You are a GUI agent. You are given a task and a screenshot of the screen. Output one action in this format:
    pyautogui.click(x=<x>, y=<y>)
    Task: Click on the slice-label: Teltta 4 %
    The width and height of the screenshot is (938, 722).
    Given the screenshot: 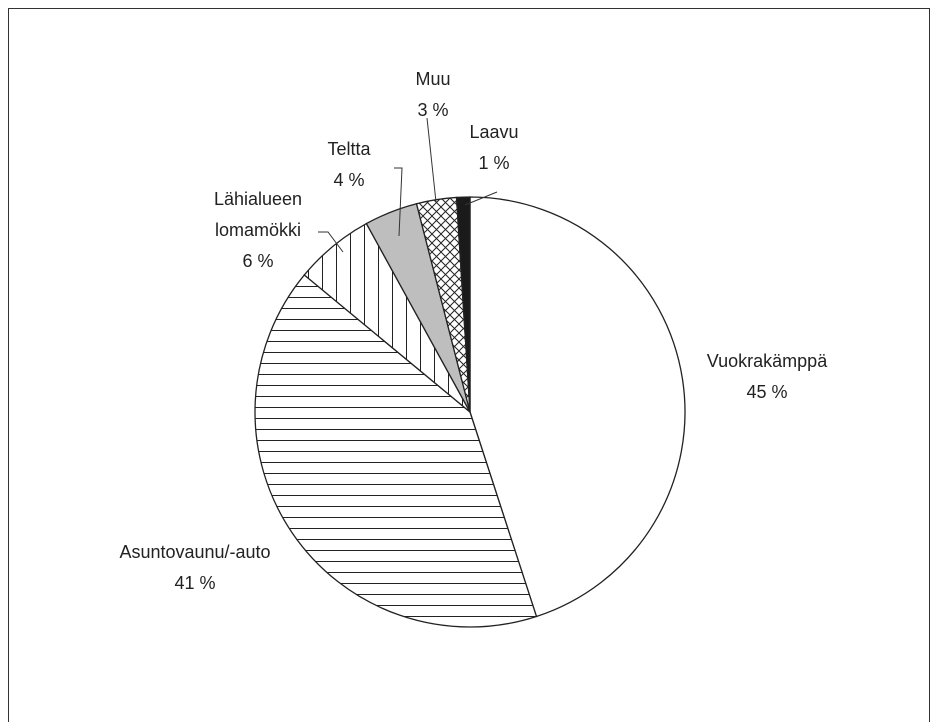 What is the action you would take?
    pyautogui.click(x=349, y=165)
    